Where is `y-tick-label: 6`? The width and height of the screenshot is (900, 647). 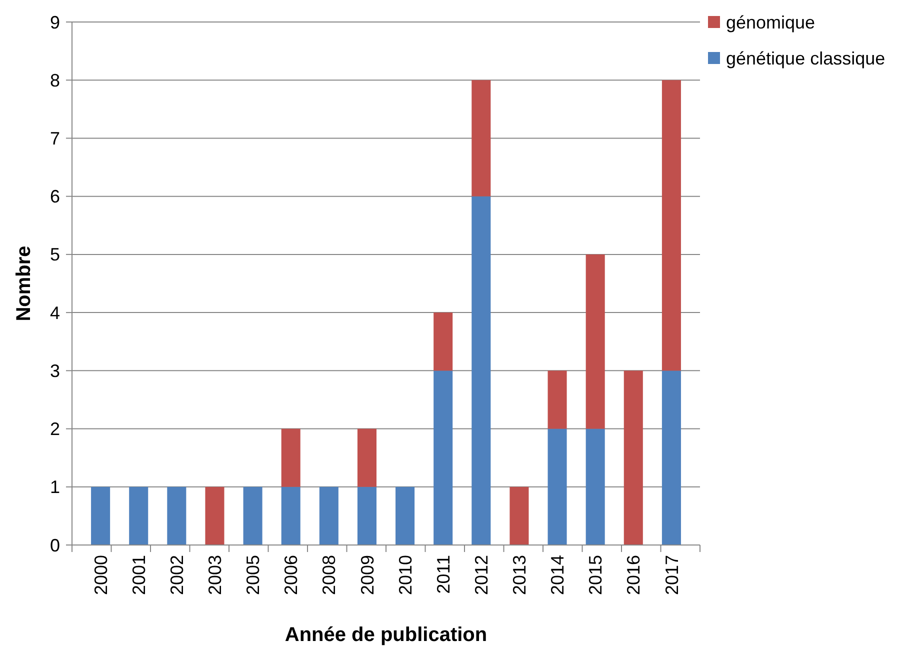 y-tick-label: 6 is located at coordinates (55, 196).